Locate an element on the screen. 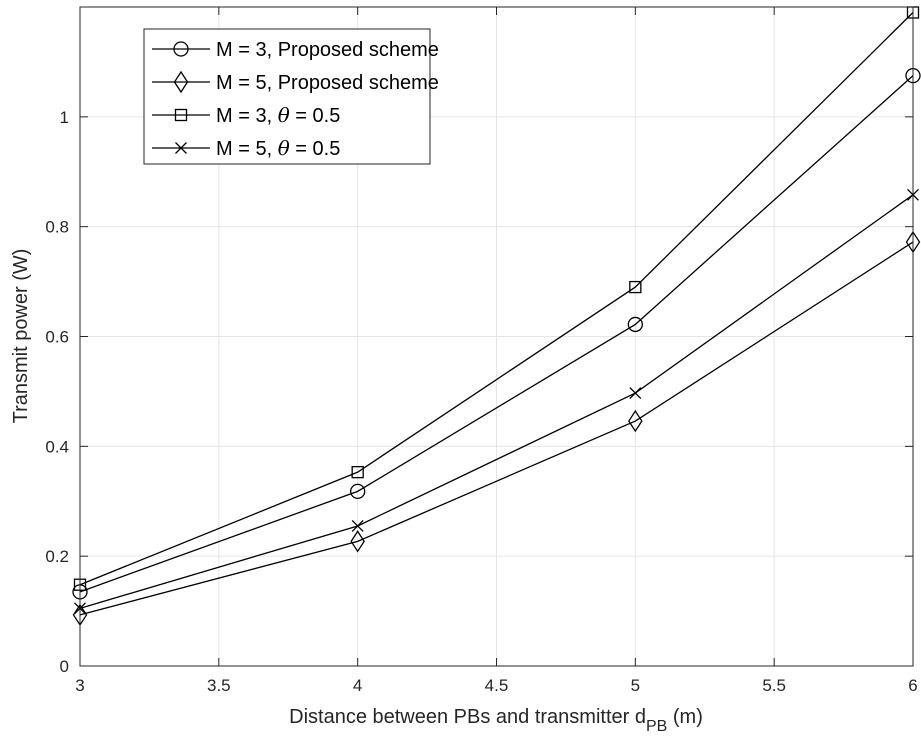 This screenshot has width=921, height=744. y-tick-label: 0.6 is located at coordinates (57, 337).